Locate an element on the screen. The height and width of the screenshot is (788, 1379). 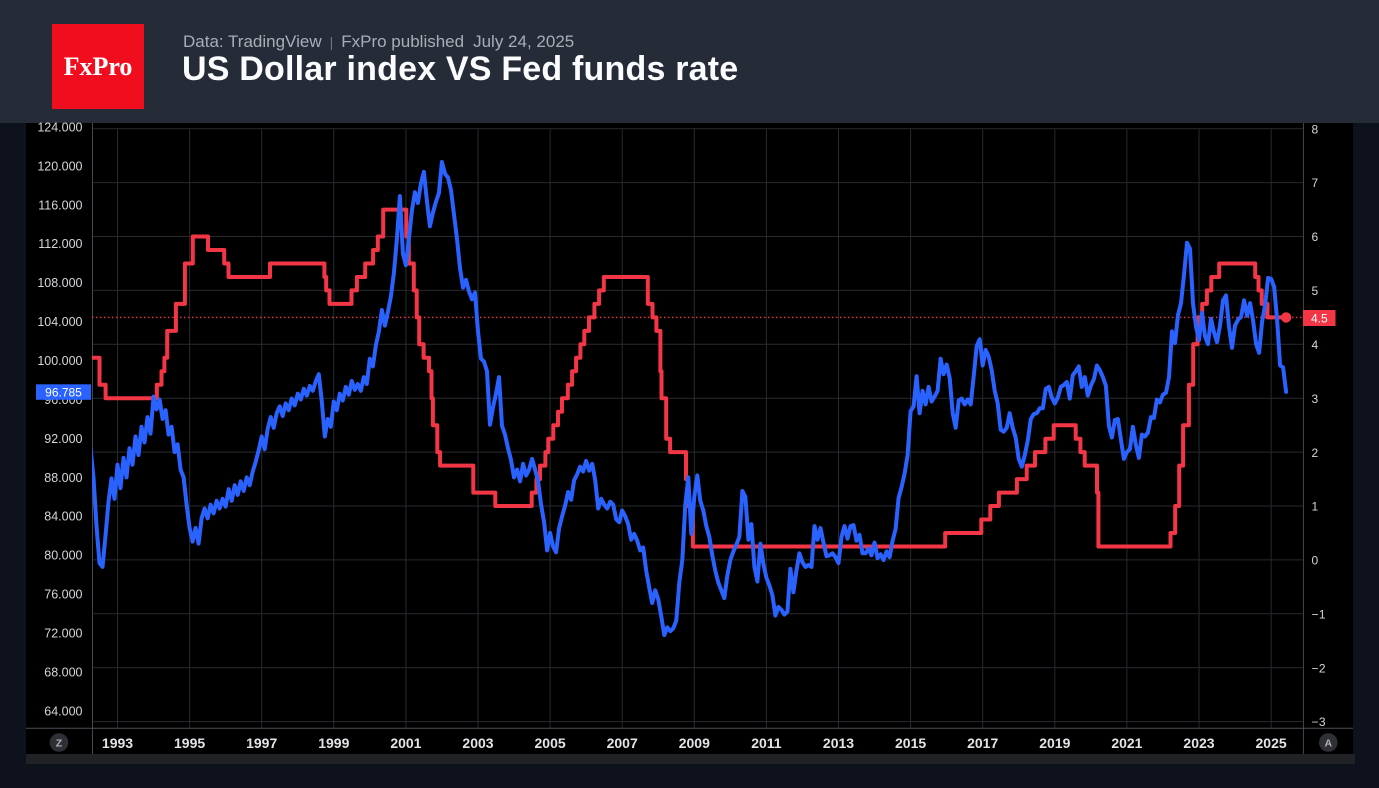
svg-text: 2007 is located at coordinates (622, 743).